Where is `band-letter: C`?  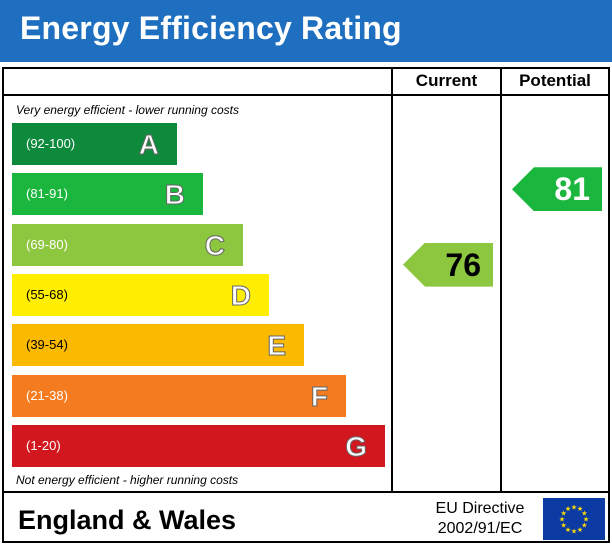
band-letter: C is located at coordinates (214, 245).